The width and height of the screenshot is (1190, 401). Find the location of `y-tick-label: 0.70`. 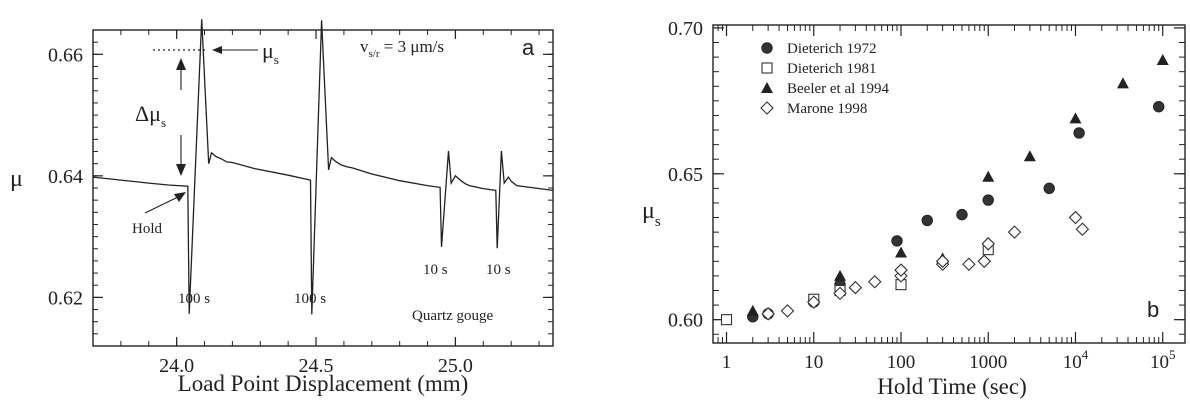

y-tick-label: 0.70 is located at coordinates (685, 29).